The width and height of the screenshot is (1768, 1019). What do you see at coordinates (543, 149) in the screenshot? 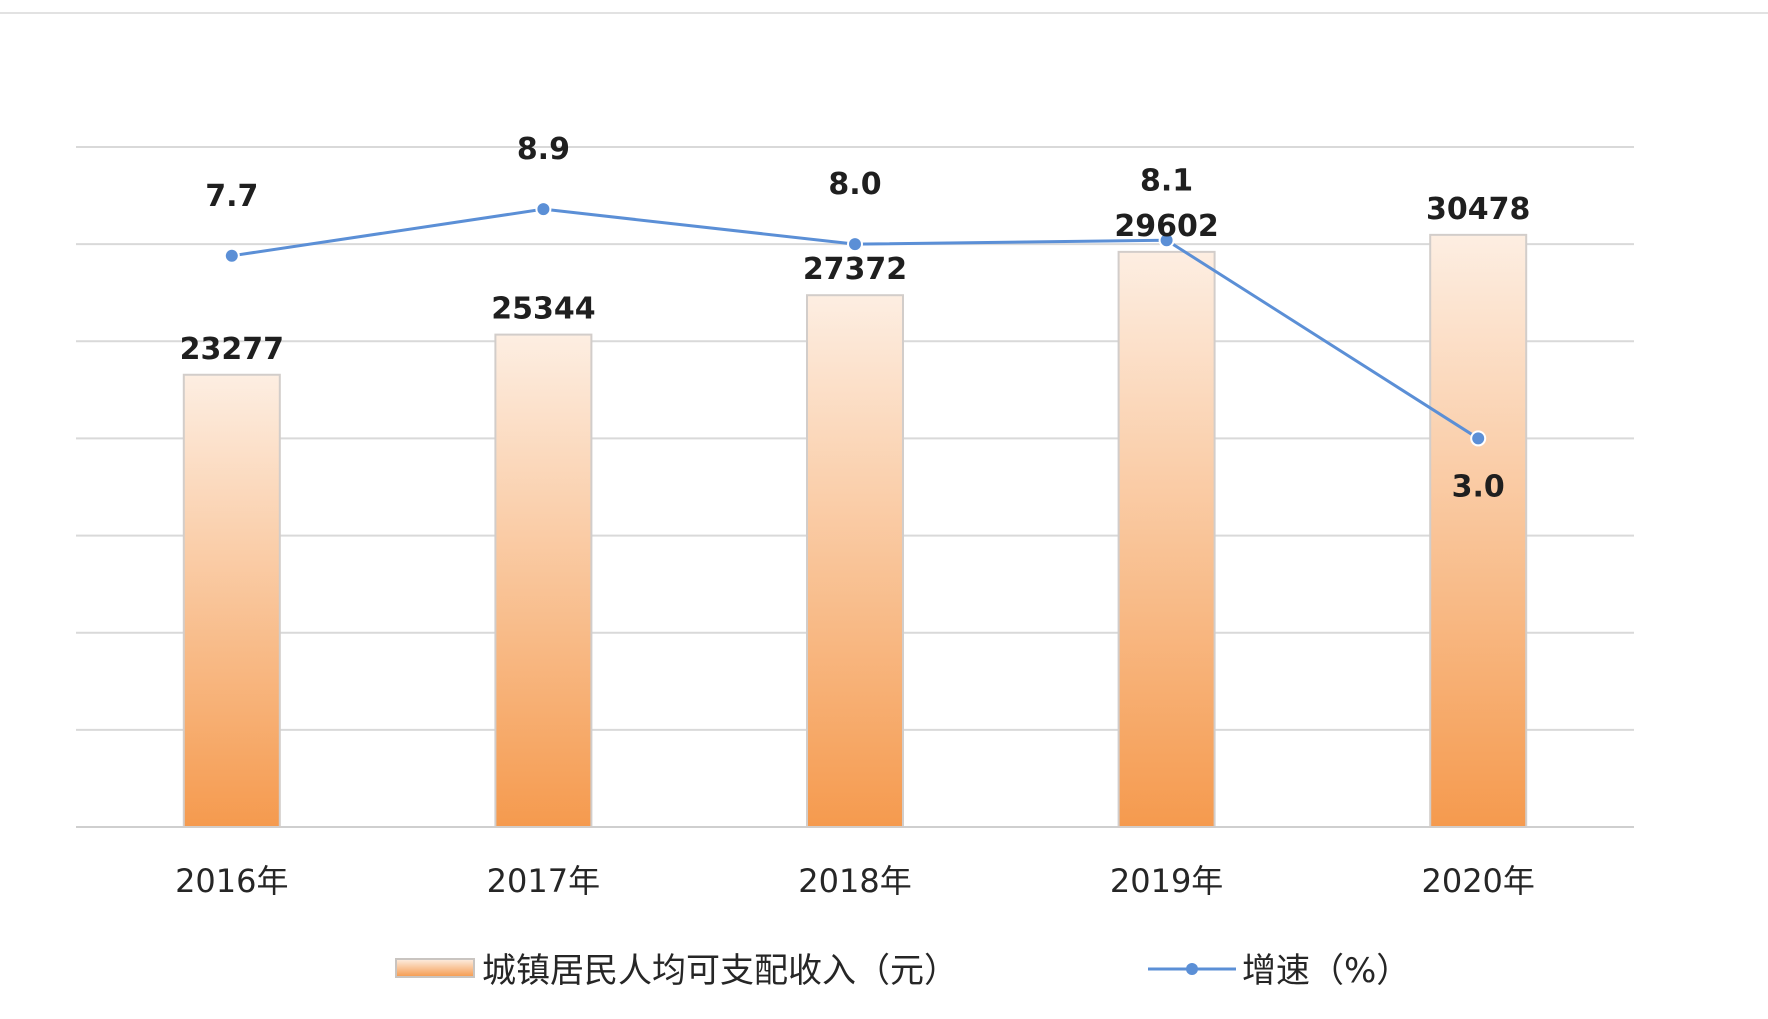
I see `growth-value-label: 8.9` at bounding box center [543, 149].